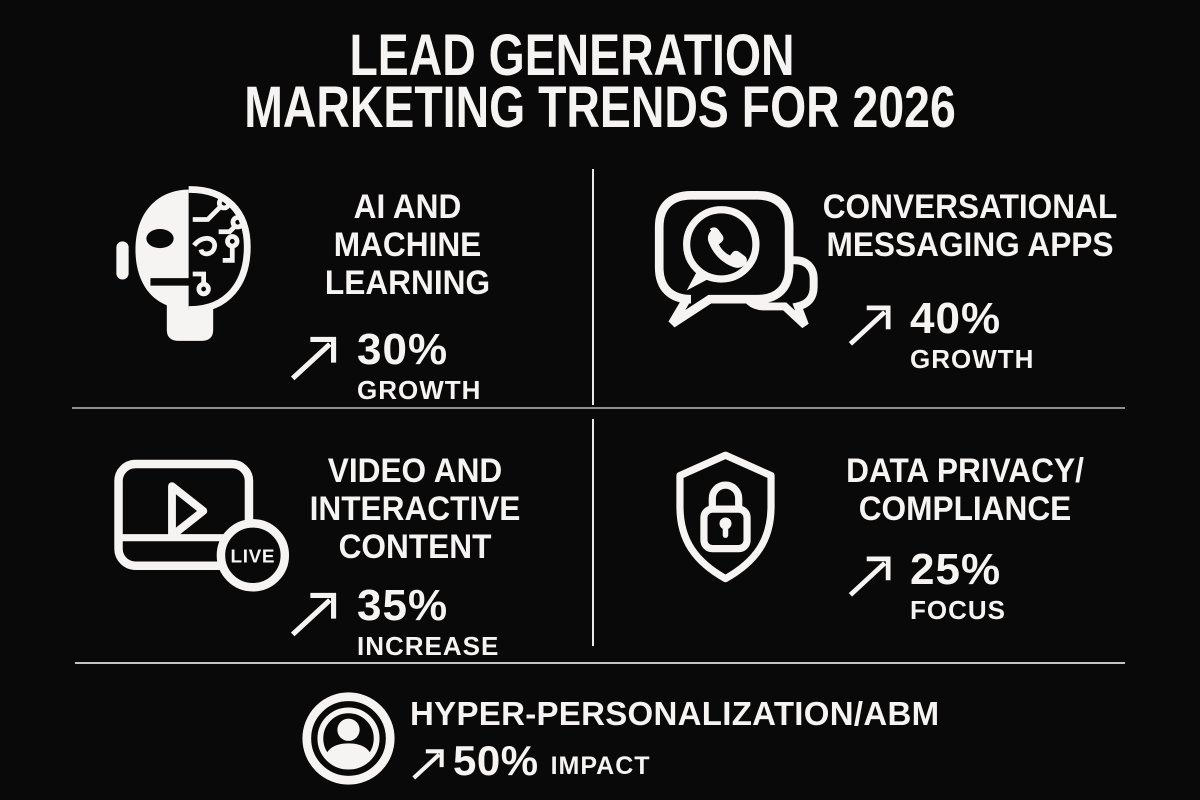 The image size is (1200, 800). I want to click on footer-content: HYPER-PERSONALIZATION/ABM 50% IMPACT, so click(674, 739).